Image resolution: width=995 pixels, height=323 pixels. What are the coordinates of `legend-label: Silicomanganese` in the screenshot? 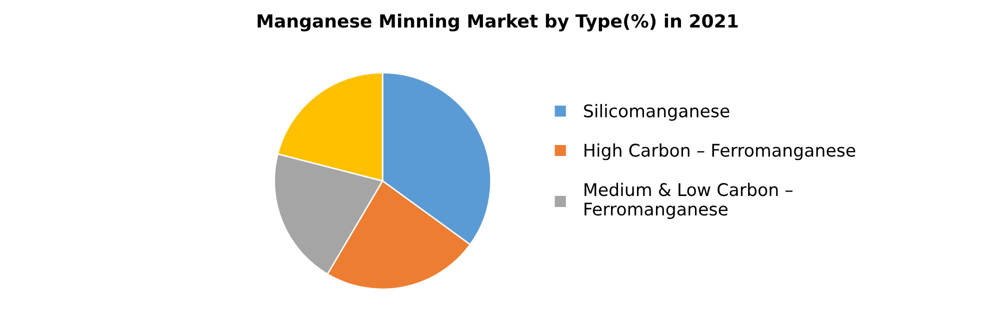 It's located at (657, 112).